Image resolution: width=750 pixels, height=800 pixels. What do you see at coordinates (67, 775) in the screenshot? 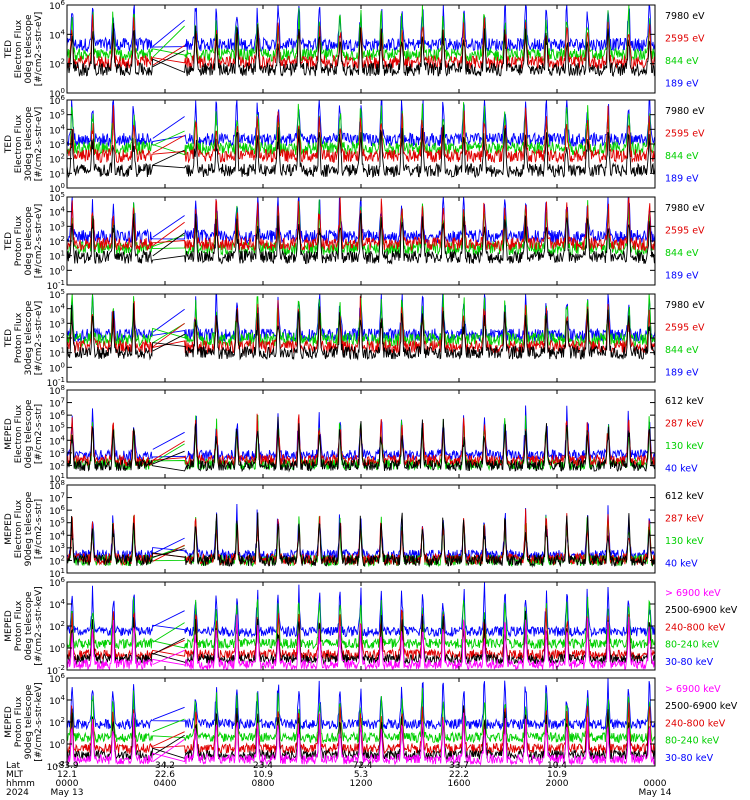
I see `footer-value: 12.1` at bounding box center [67, 775].